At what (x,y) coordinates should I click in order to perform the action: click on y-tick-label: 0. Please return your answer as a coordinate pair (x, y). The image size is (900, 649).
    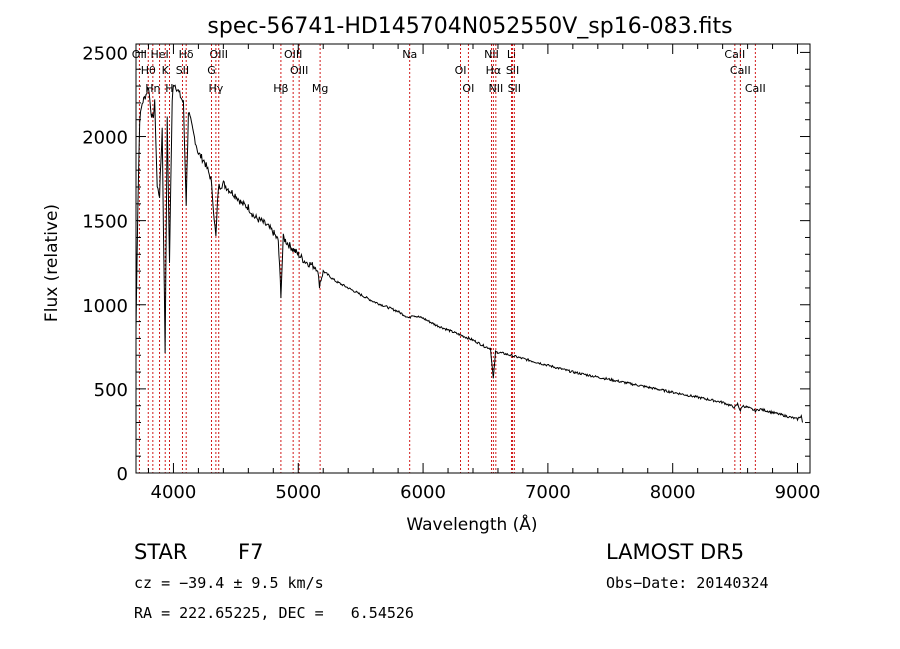
    Looking at the image, I should click on (122, 474).